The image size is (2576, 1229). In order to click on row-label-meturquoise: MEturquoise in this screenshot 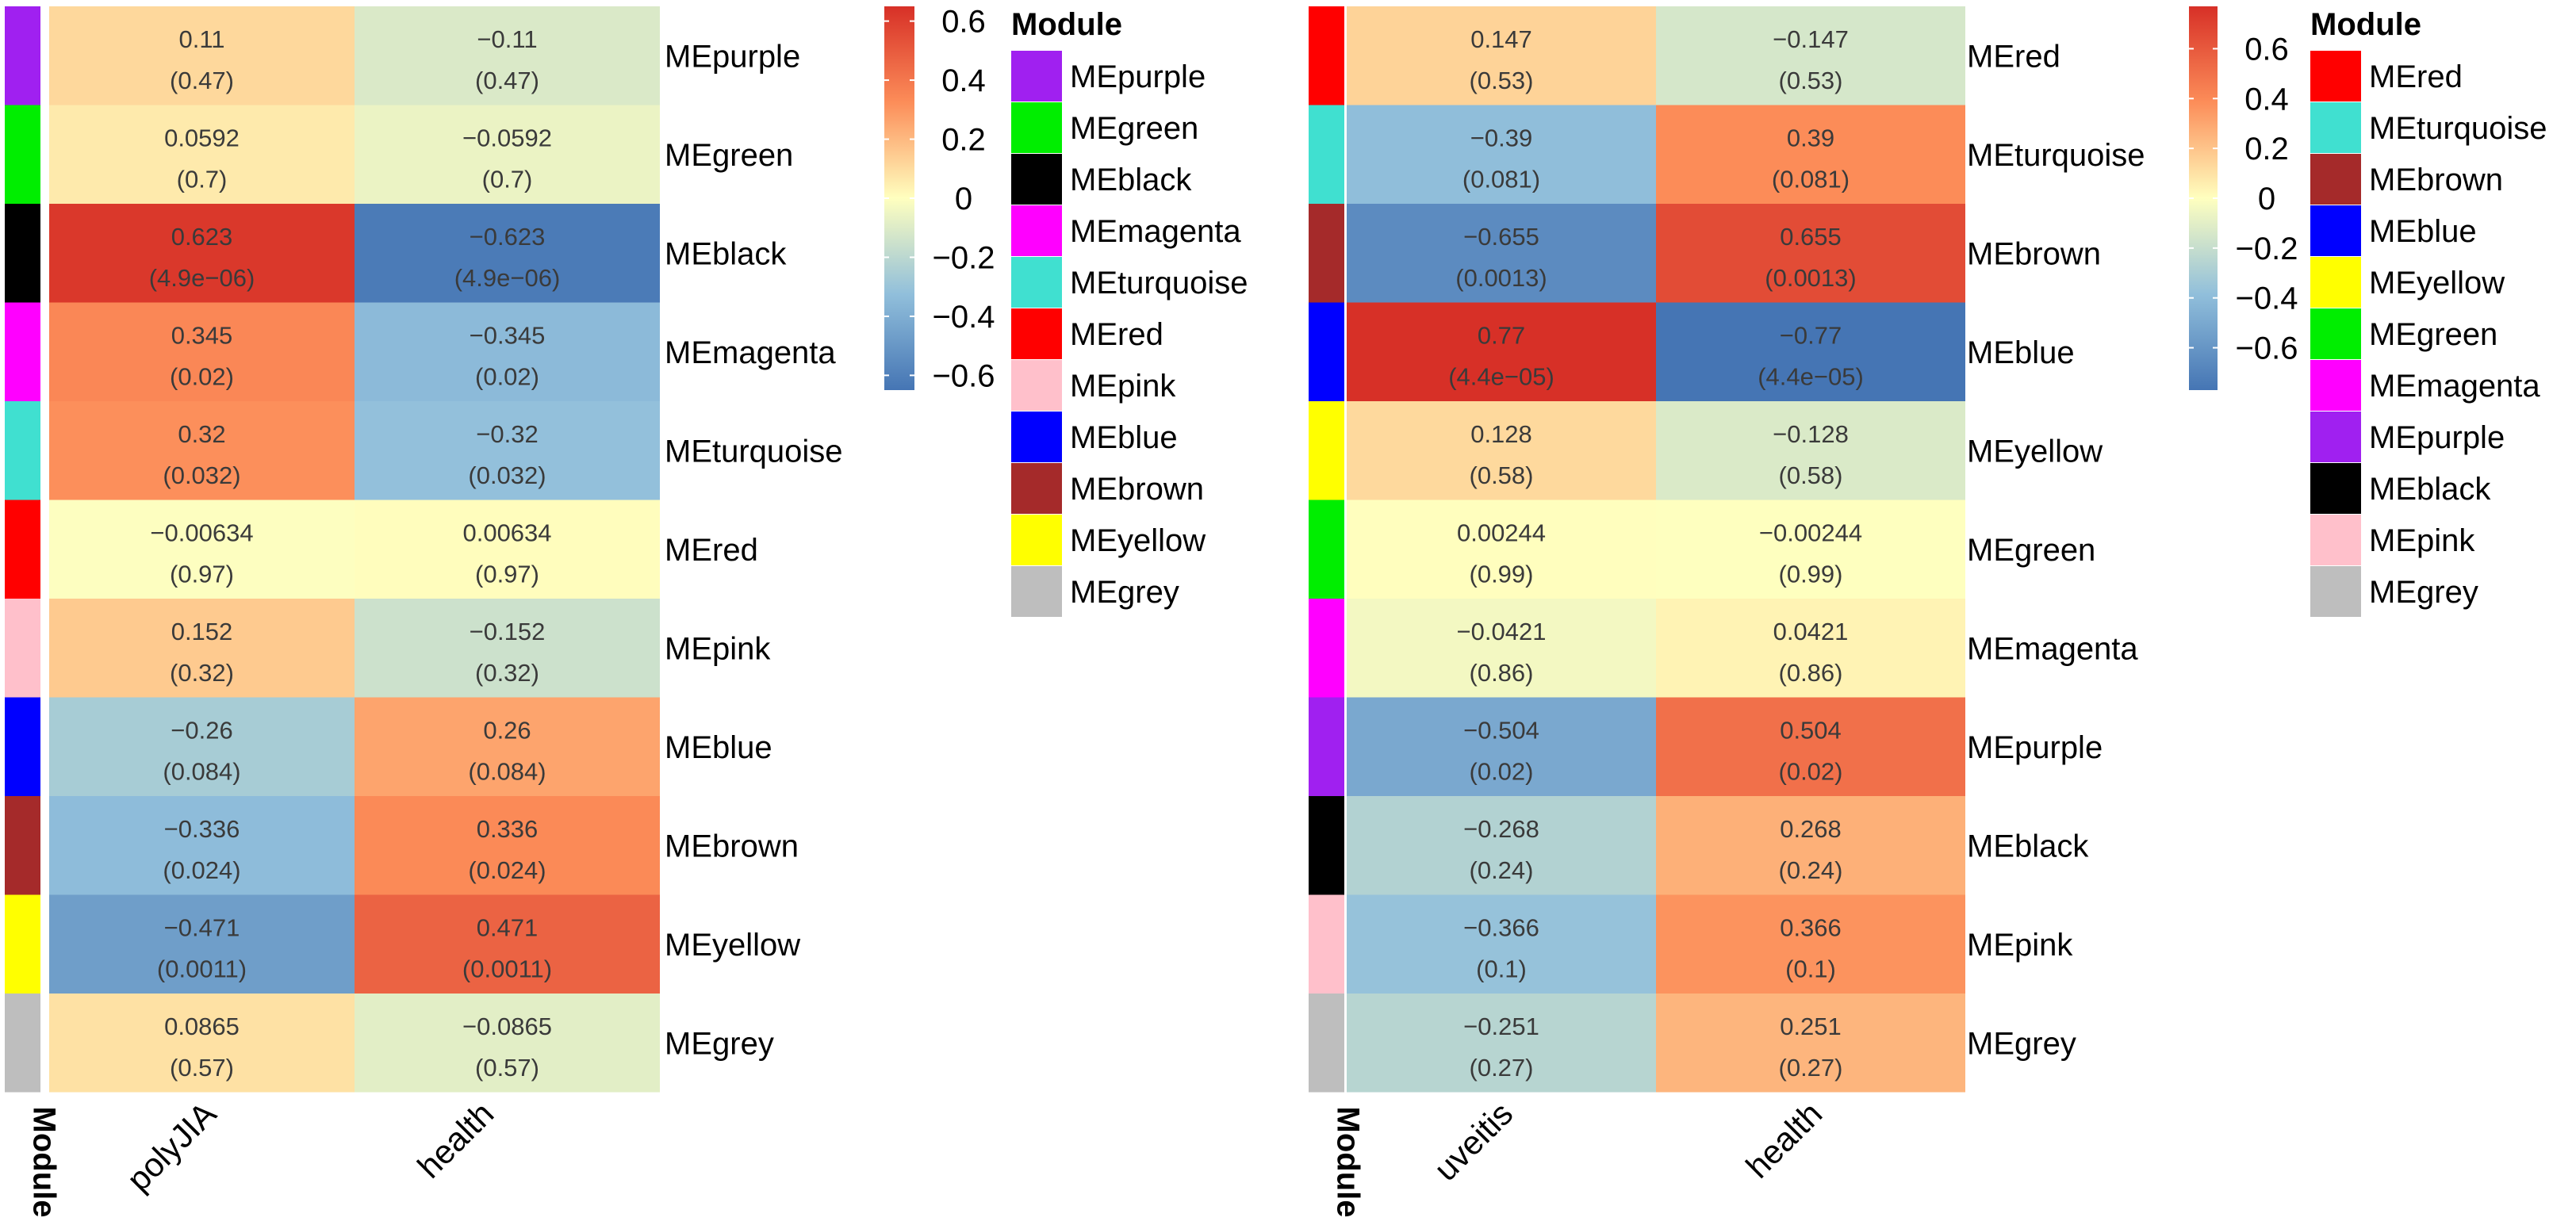, I will do `click(2056, 155)`.